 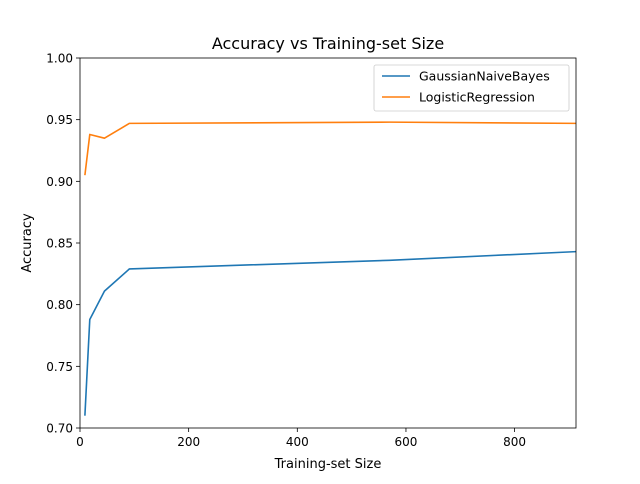 What do you see at coordinates (59, 120) in the screenshot?
I see `y-tick-label: 0.95` at bounding box center [59, 120].